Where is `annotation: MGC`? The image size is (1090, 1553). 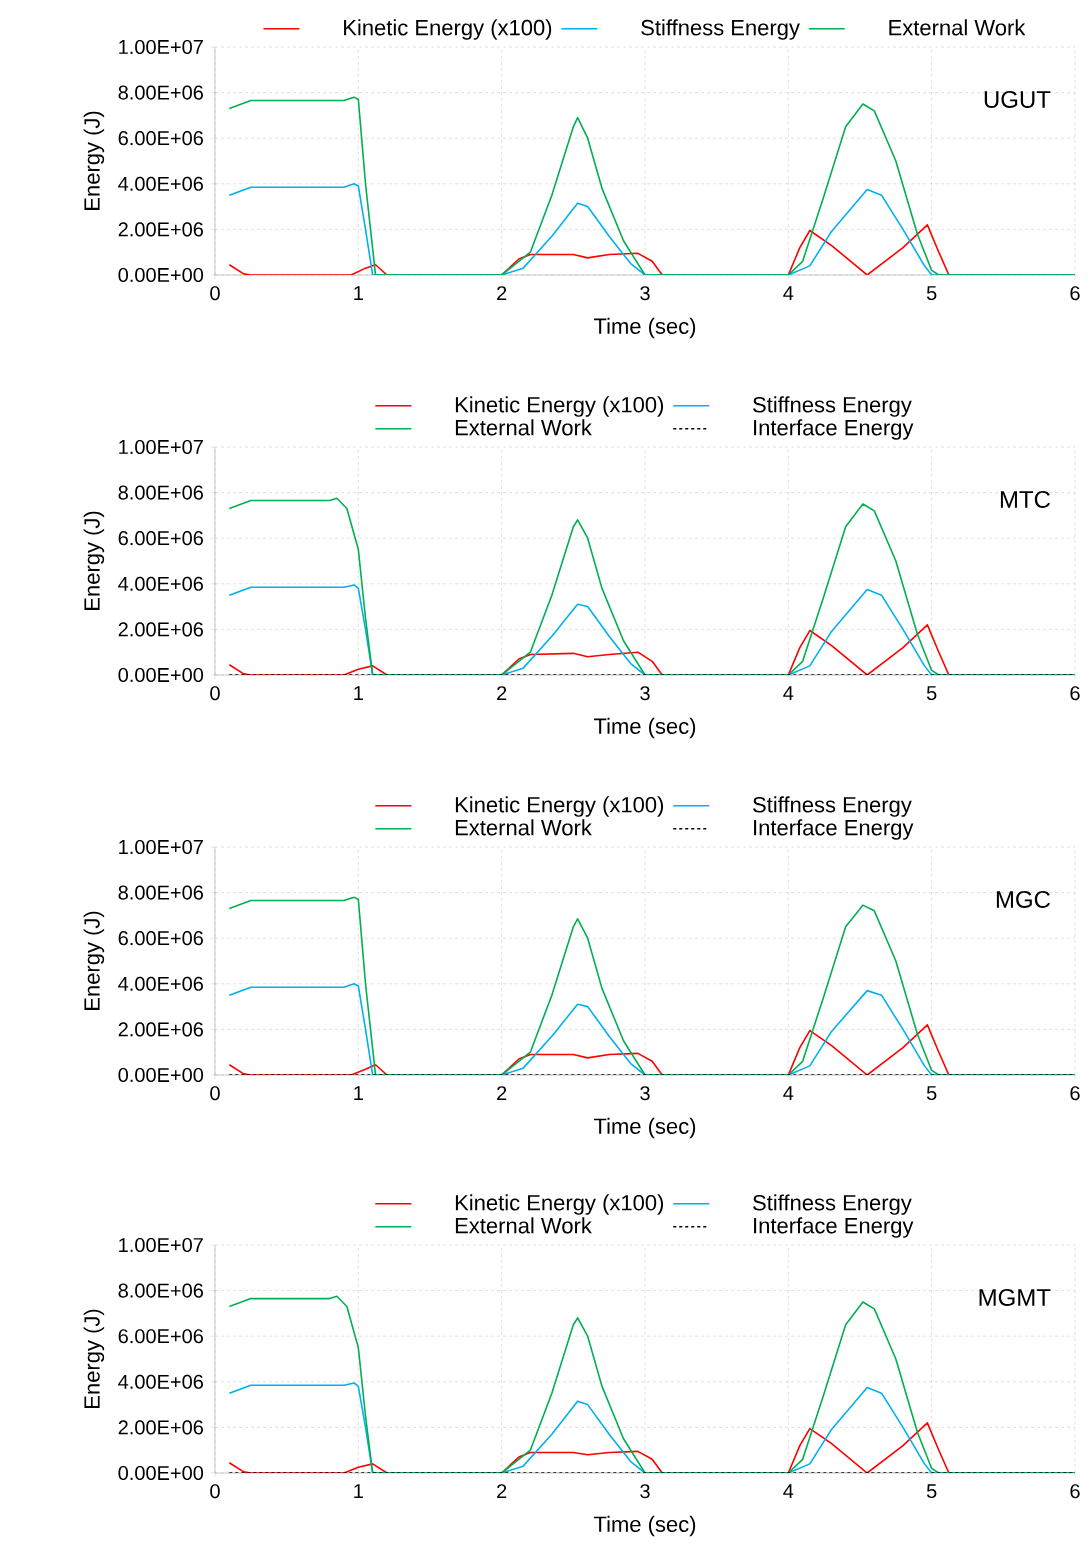
annotation: MGC is located at coordinates (1023, 899).